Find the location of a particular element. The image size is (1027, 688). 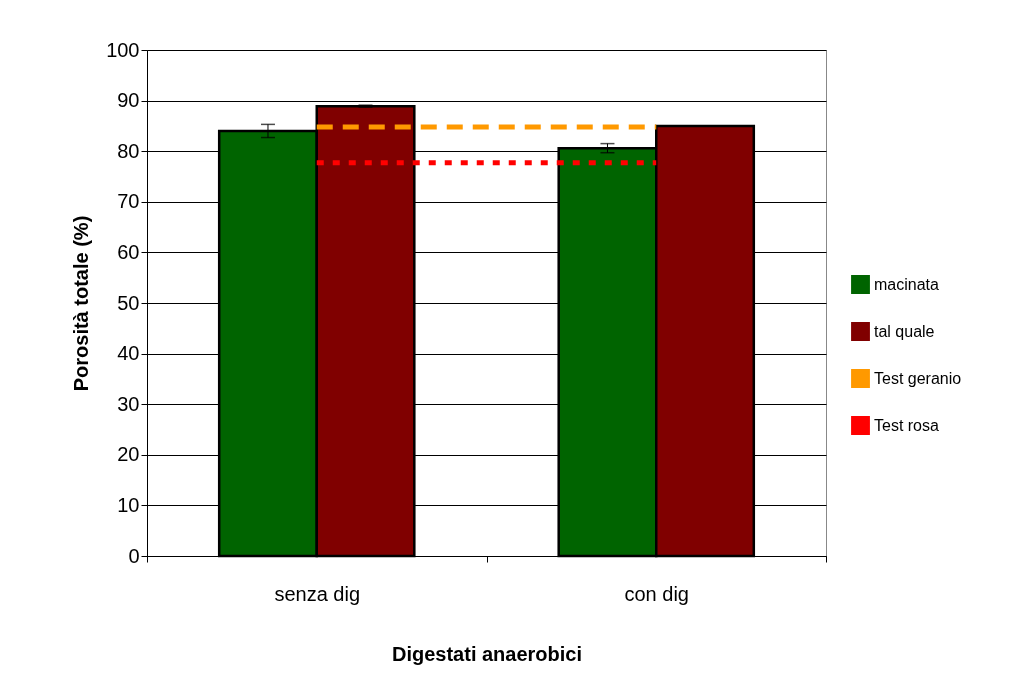

x-tick-label: senza dig is located at coordinates (317, 593).